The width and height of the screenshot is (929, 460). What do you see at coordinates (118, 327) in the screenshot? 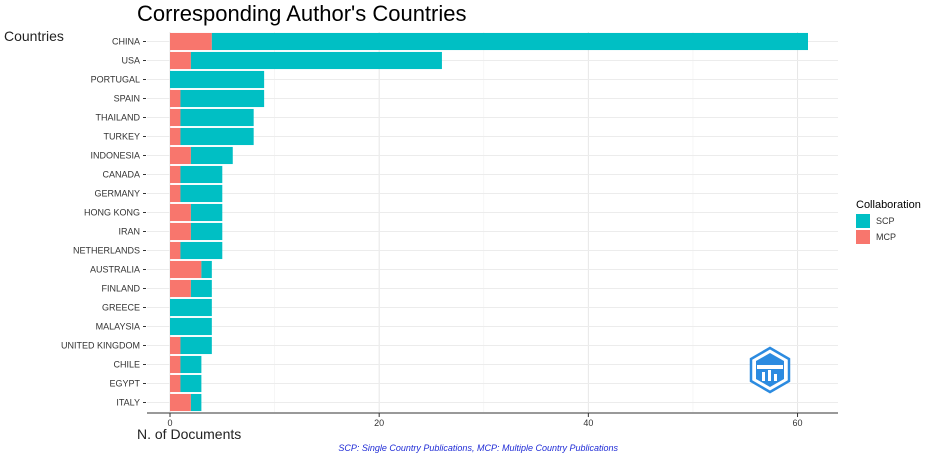
I see `y-tick-label: MALAYSIA` at bounding box center [118, 327].